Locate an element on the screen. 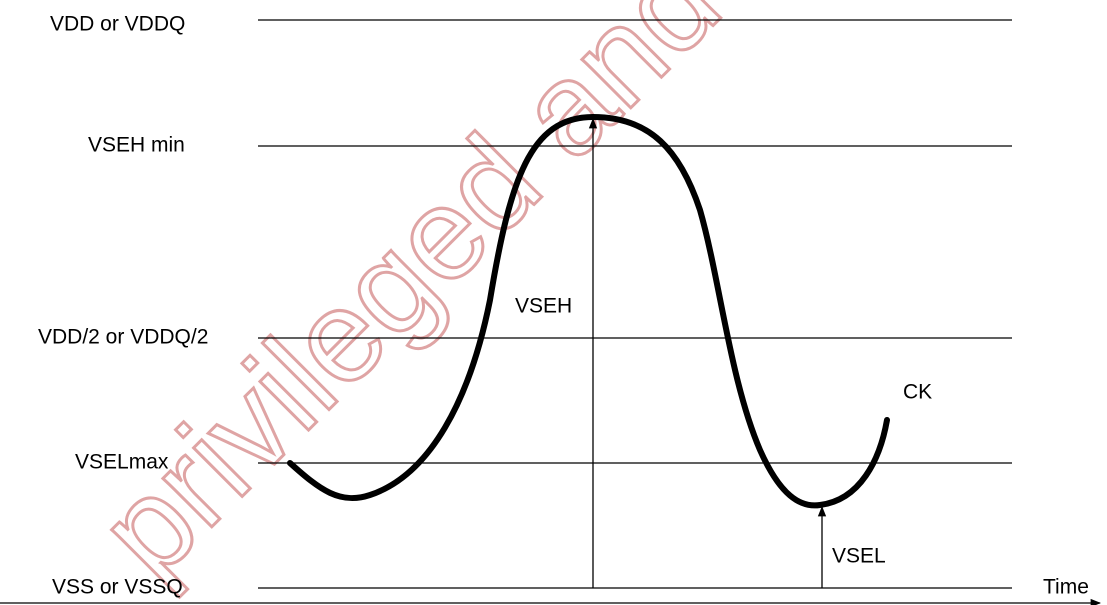 Image resolution: width=1107 pixels, height=605 pixels. axis-label: Time is located at coordinates (1066, 587).